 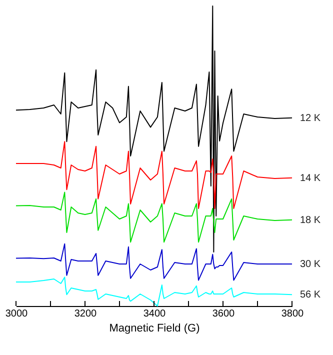 I want to click on series-label: 14 K, so click(x=310, y=178).